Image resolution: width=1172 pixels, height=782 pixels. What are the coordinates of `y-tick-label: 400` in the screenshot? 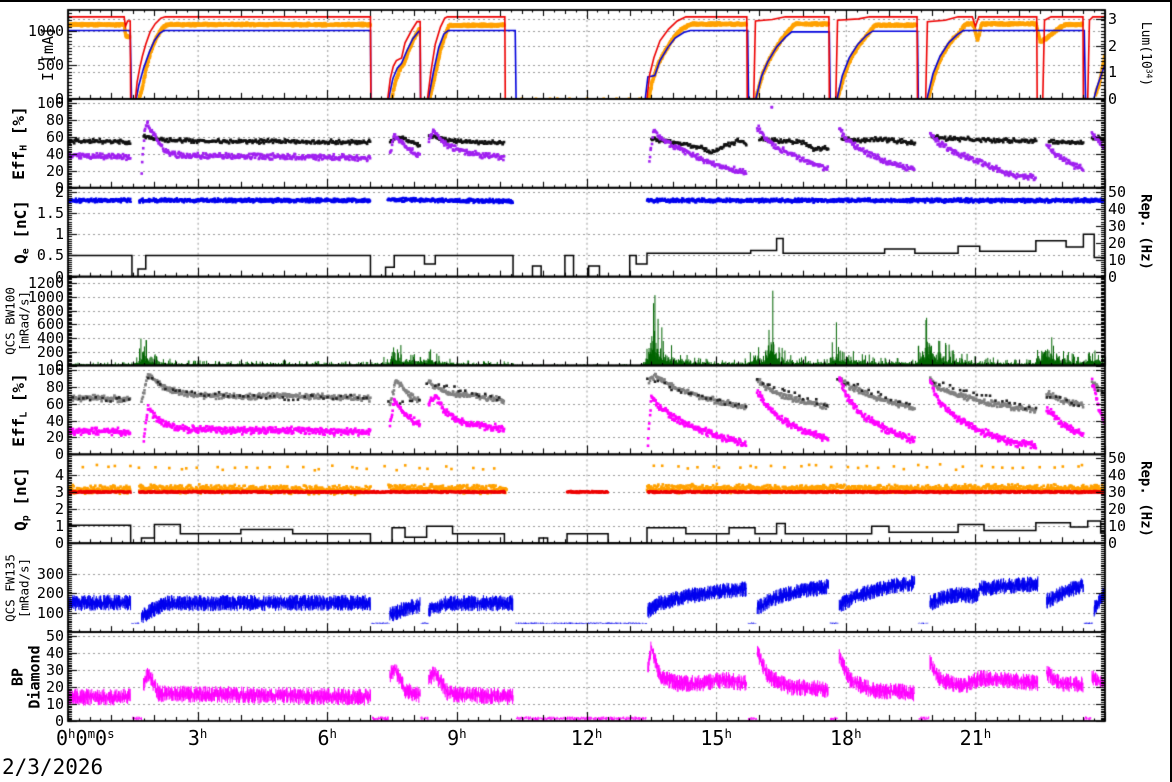 It's located at (50, 338).